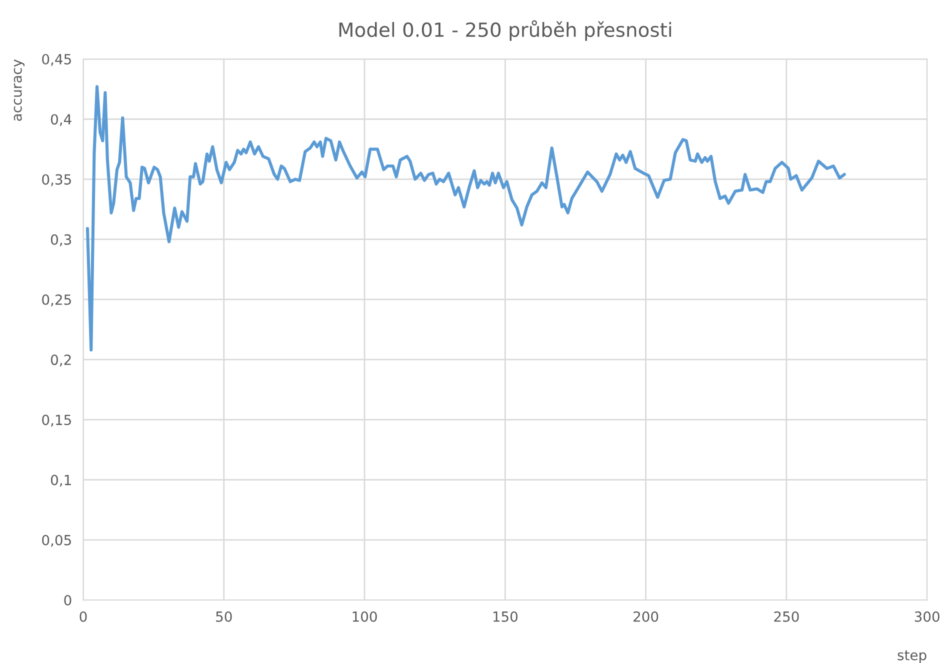  I want to click on y-tick-label: 0,05, so click(56, 540).